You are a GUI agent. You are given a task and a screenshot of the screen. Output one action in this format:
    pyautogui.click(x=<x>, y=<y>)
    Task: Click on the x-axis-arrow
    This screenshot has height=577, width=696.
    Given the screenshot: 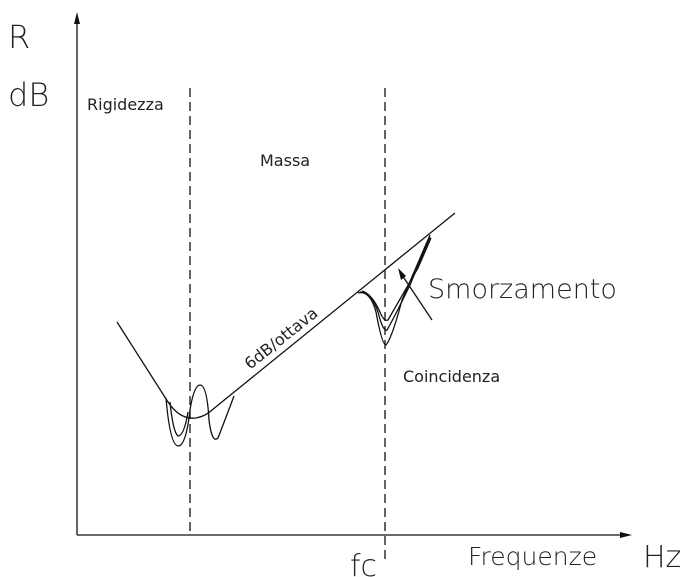 What is the action you would take?
    pyautogui.click(x=626, y=535)
    